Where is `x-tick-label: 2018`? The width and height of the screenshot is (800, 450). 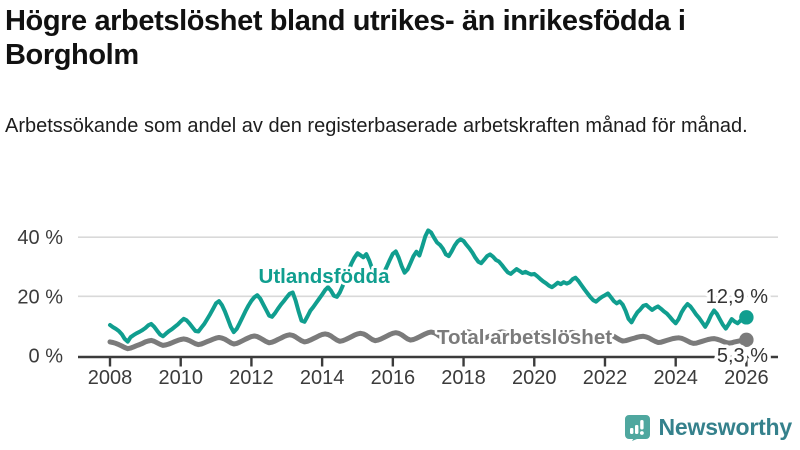 x-tick-label: 2018 is located at coordinates (463, 378).